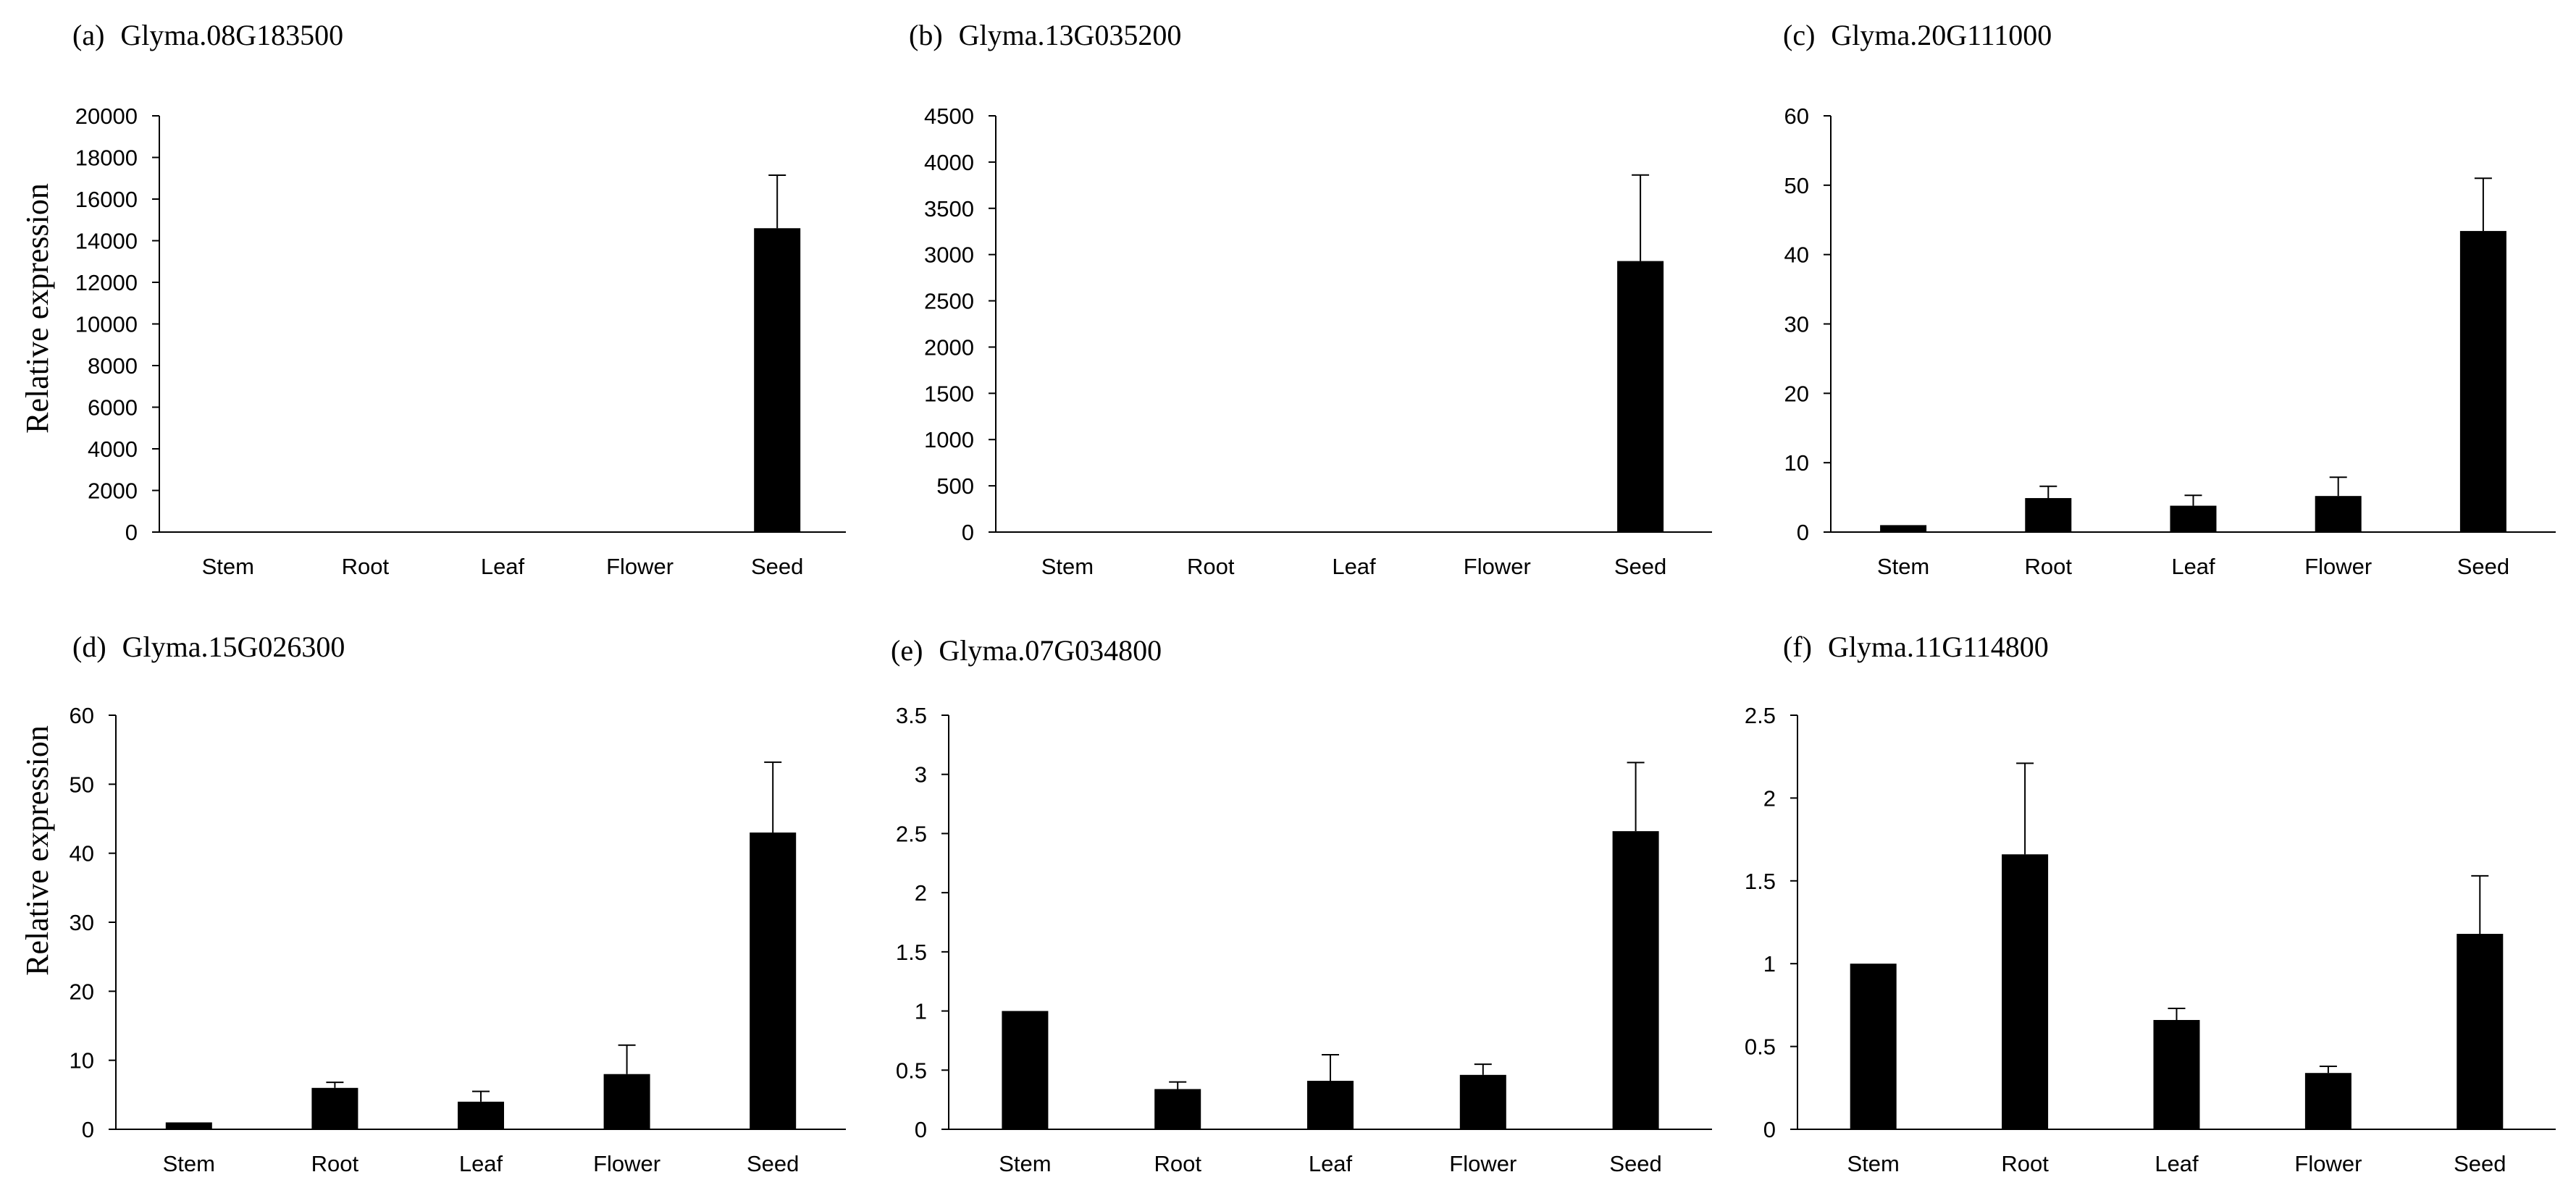 This screenshot has width=2576, height=1193. Describe the element at coordinates (106, 324) in the screenshot. I see `y-tick-label: 10000` at that location.